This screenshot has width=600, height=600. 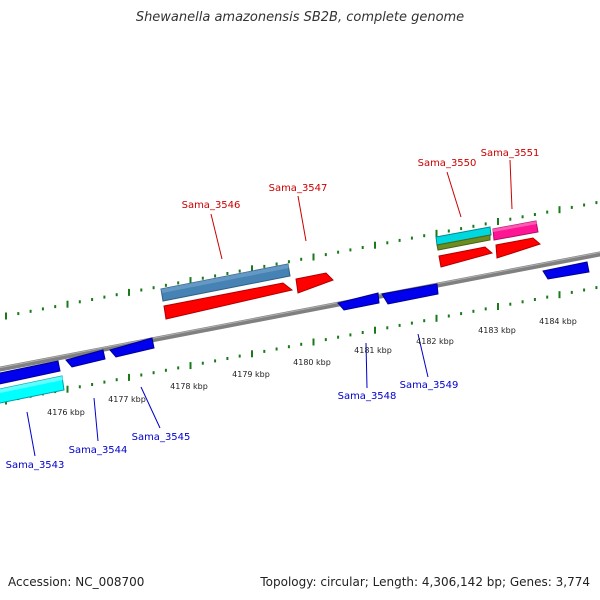 What do you see at coordinates (497, 330) in the screenshot?
I see `kbp-label: 4183 kbp` at bounding box center [497, 330].